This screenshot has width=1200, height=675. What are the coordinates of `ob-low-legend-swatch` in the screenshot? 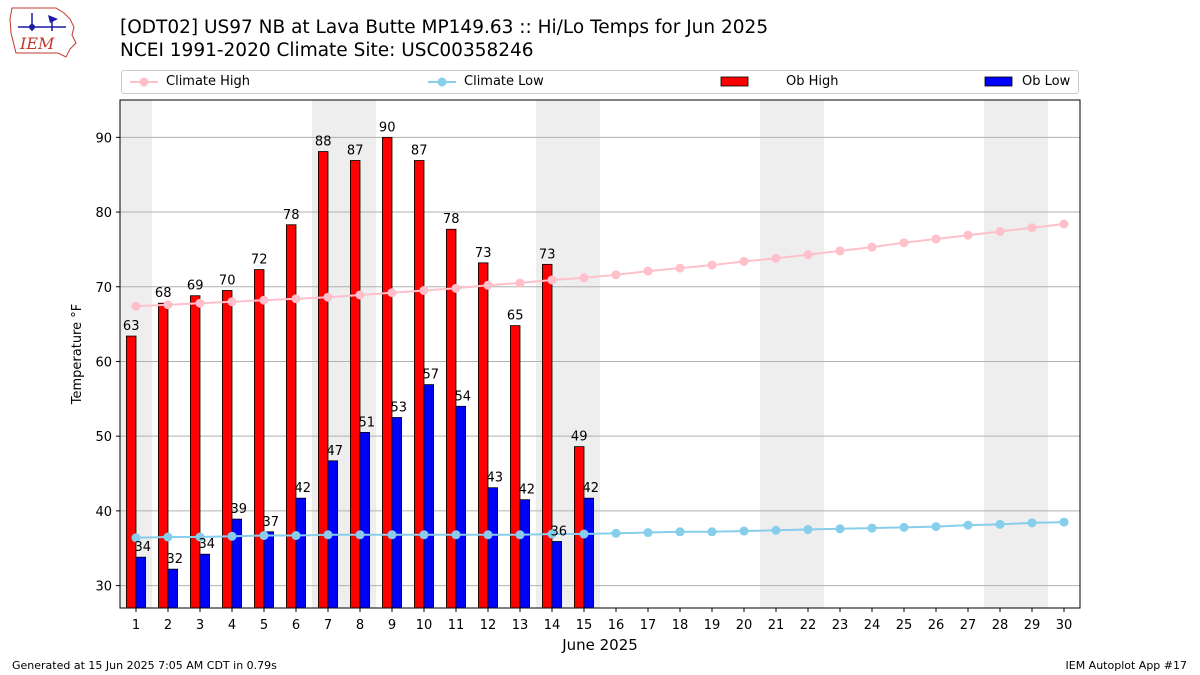 It's located at (998, 81).